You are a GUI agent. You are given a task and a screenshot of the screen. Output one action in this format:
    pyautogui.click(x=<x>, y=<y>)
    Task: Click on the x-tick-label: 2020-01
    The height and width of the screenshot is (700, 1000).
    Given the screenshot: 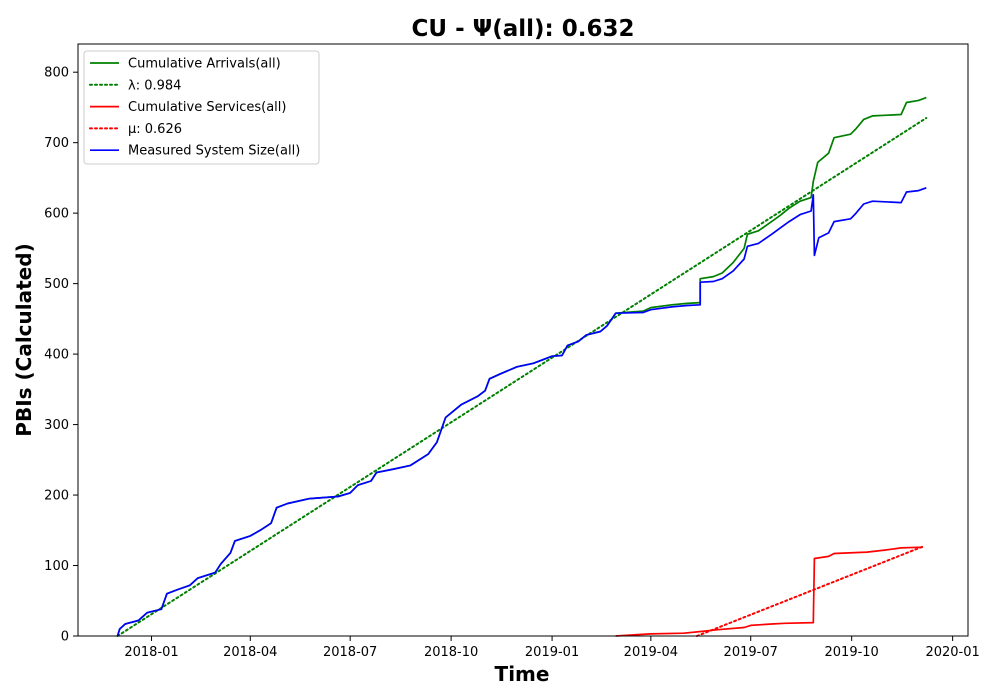 What is the action you would take?
    pyautogui.click(x=952, y=652)
    